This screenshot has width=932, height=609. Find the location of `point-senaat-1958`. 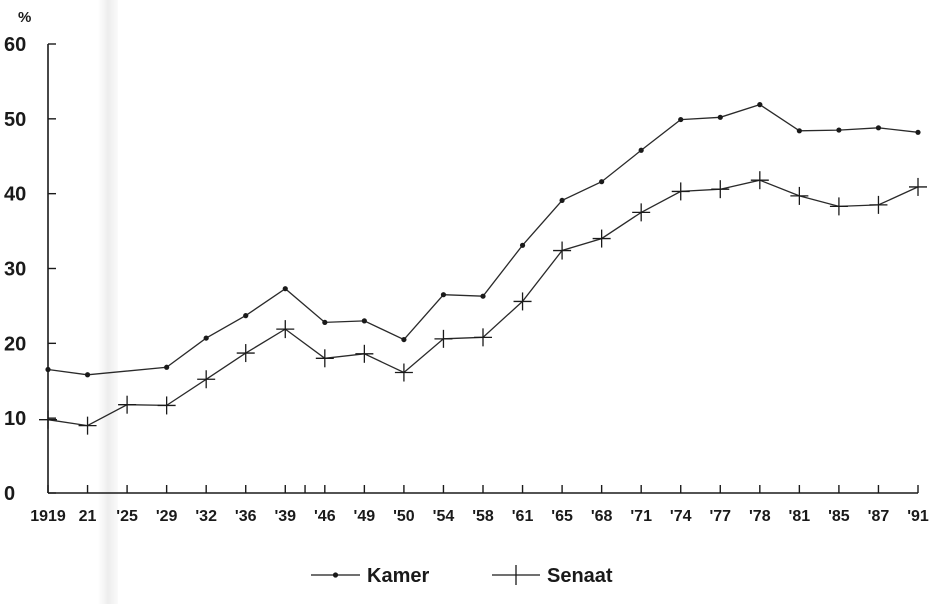

point-senaat-1958 is located at coordinates (483, 337).